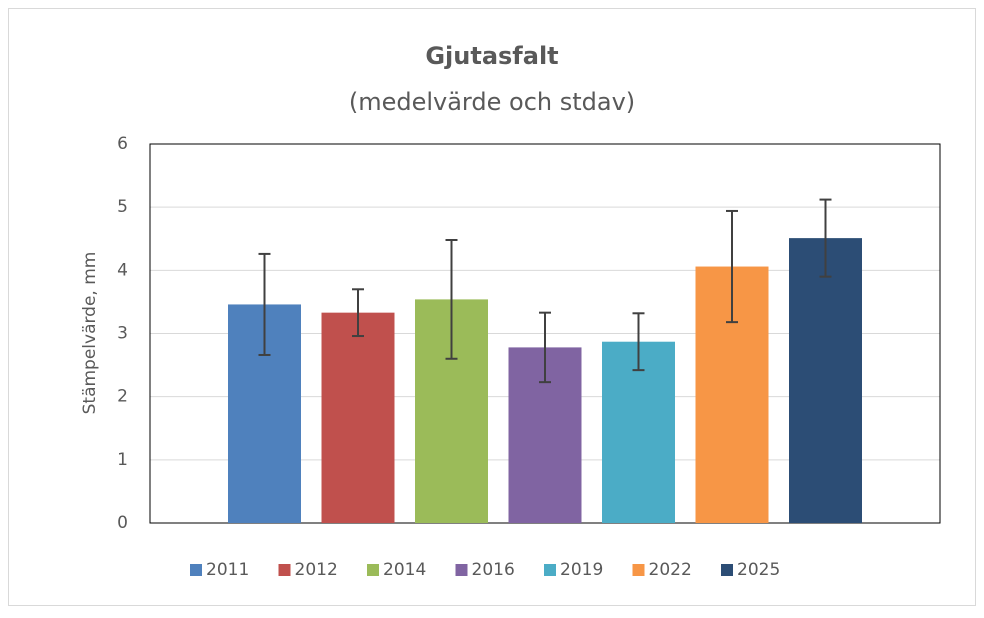 This screenshot has width=984, height=618. I want to click on y-tick-label: 1, so click(122, 460).